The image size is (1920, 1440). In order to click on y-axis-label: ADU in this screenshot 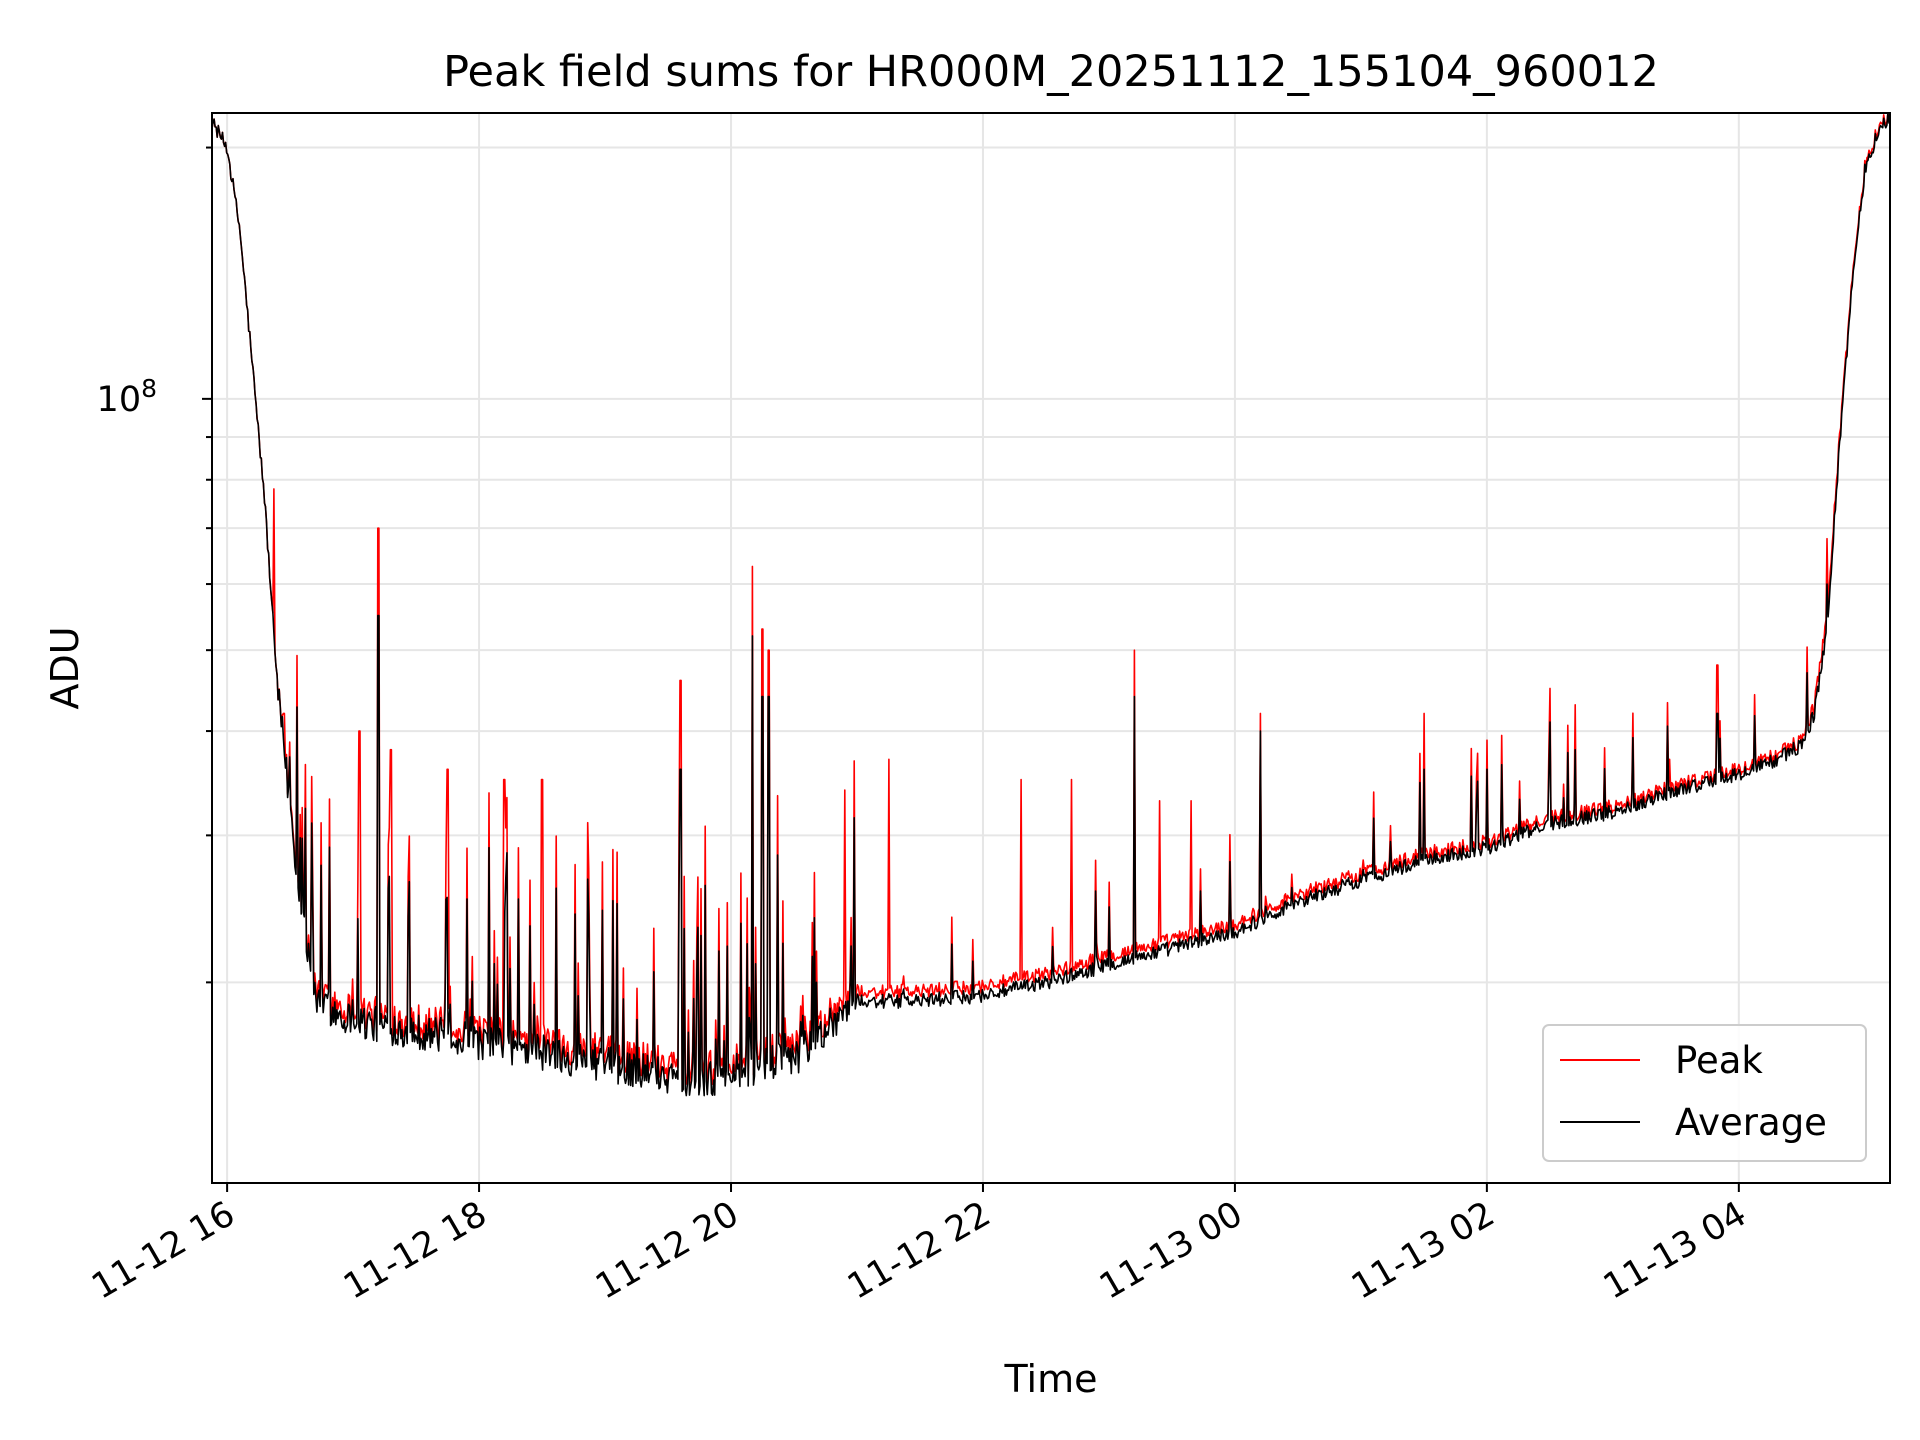, I will do `click(65, 667)`.